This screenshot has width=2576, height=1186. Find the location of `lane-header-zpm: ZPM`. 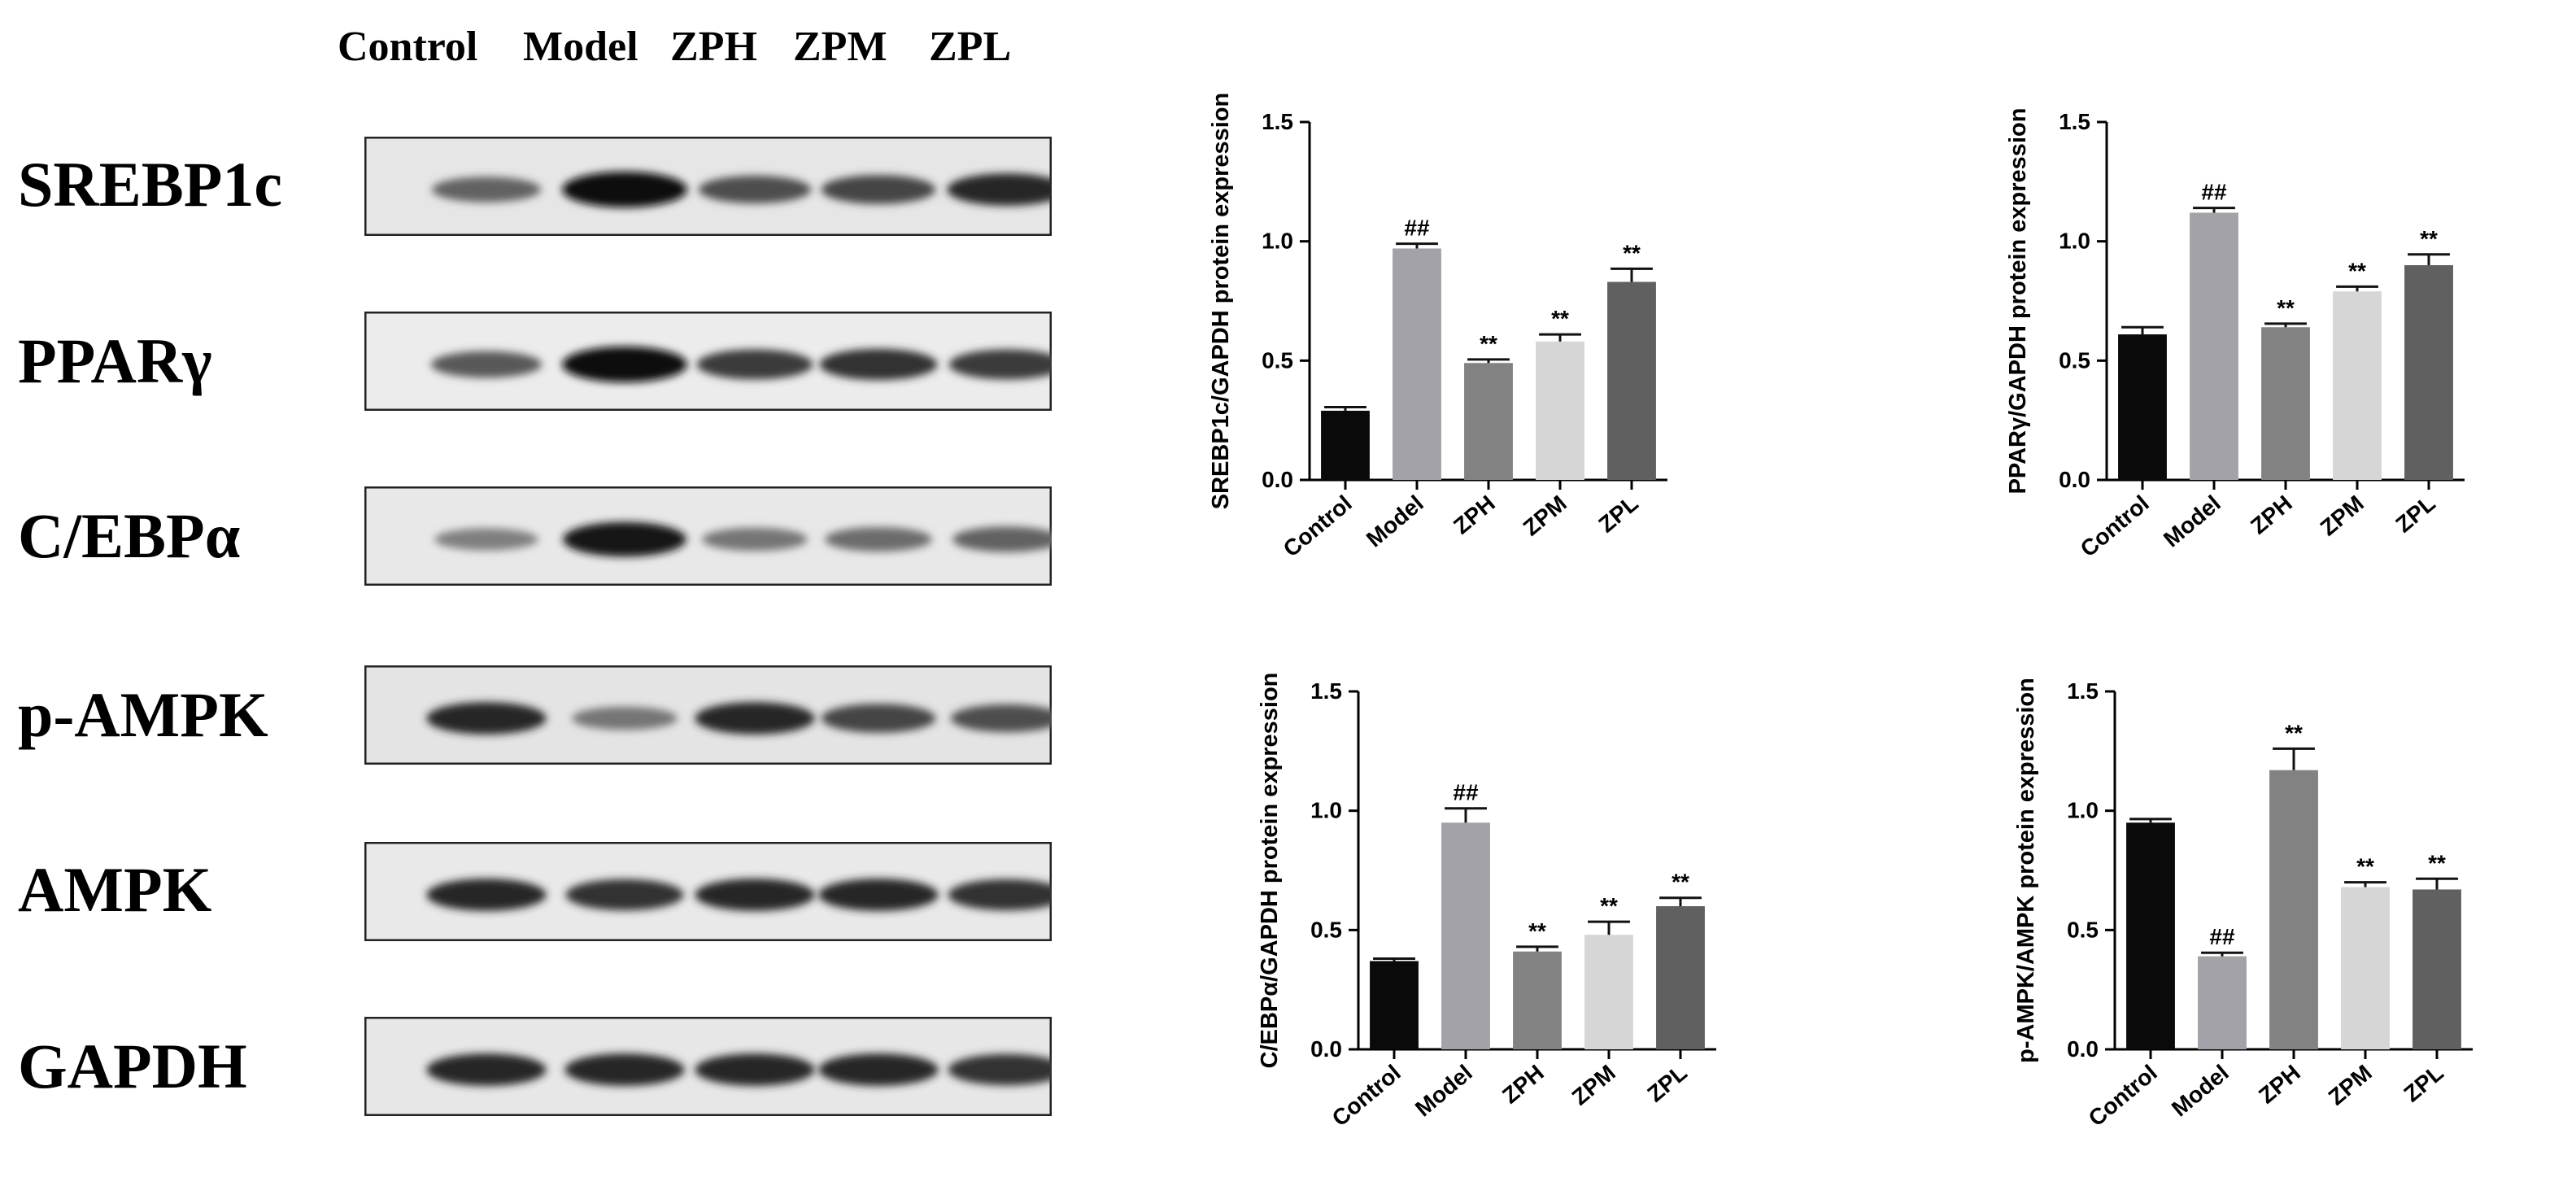

lane-header-zpm: ZPM is located at coordinates (840, 47).